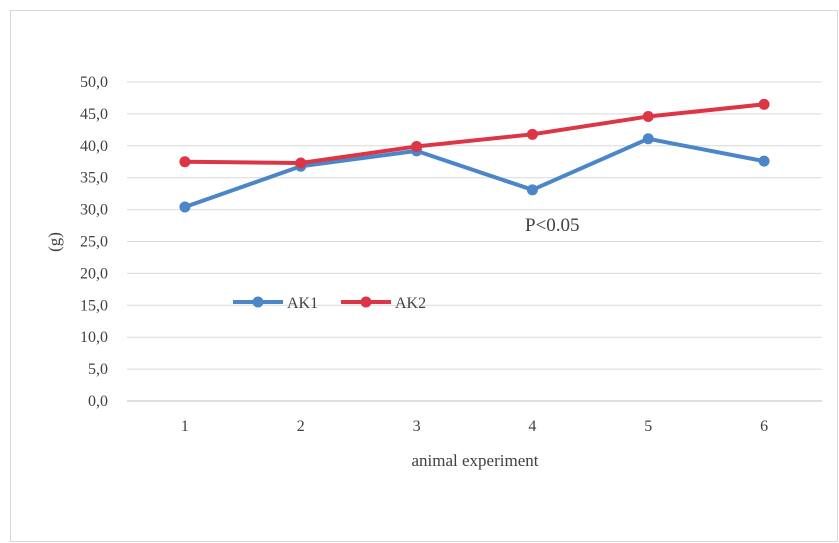 This screenshot has height=543, width=839. What do you see at coordinates (302, 303) in the screenshot?
I see `legend-label: AK1` at bounding box center [302, 303].